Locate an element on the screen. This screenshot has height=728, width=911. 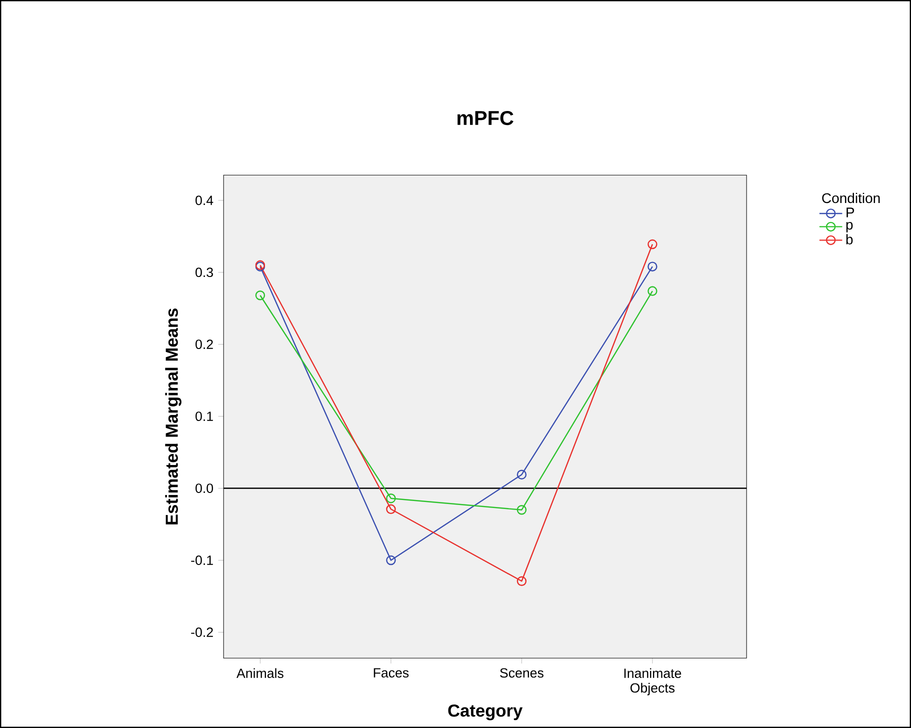
legend-label: b is located at coordinates (849, 239).